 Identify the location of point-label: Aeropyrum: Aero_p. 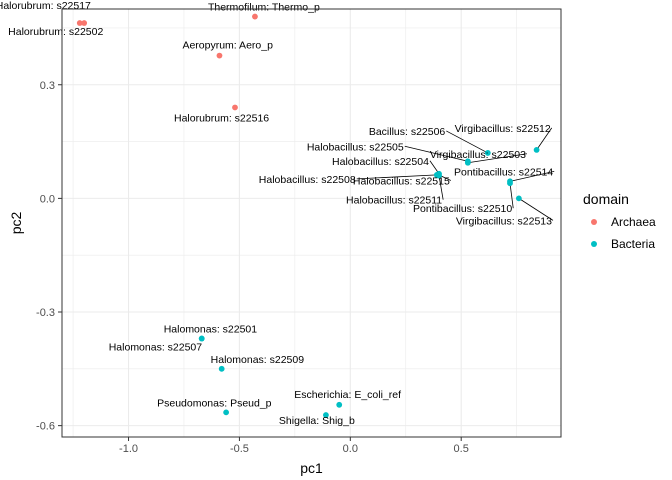
(227, 46).